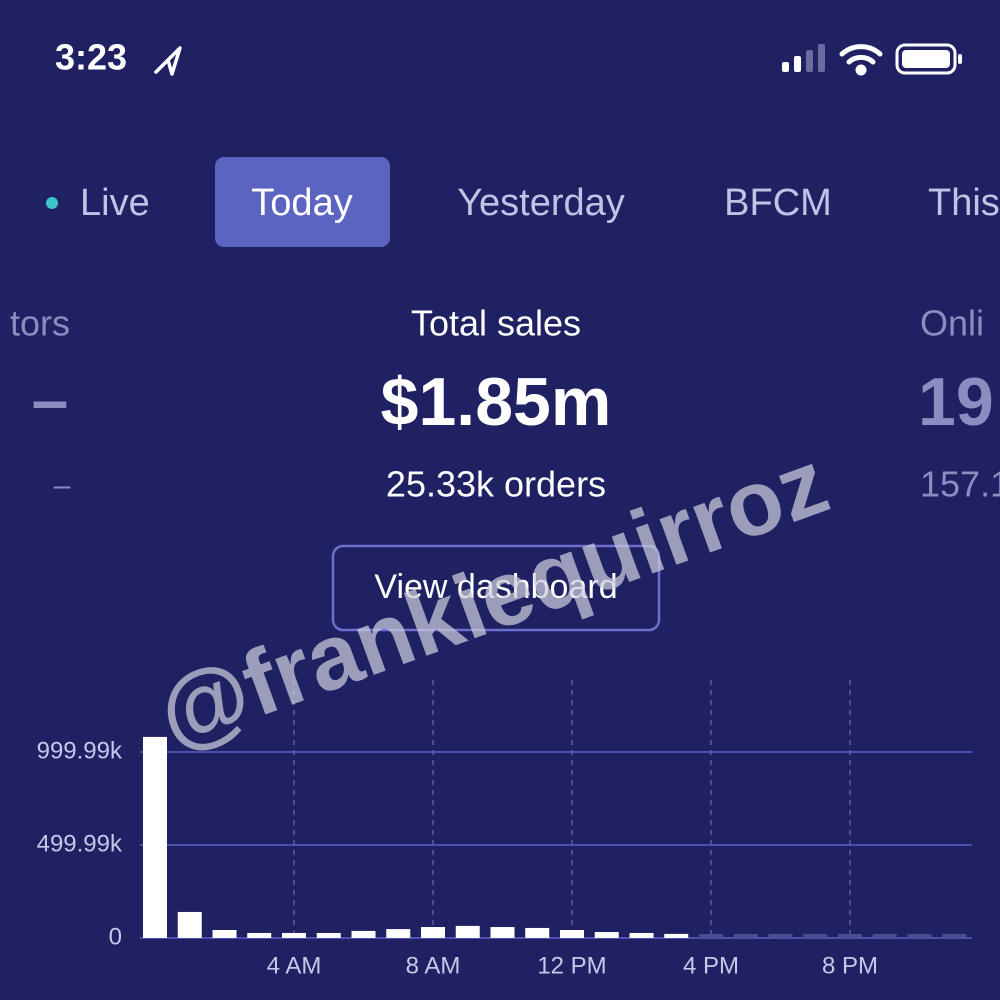 The width and height of the screenshot is (1000, 1000). I want to click on button-label: View dashboard, so click(495, 587).